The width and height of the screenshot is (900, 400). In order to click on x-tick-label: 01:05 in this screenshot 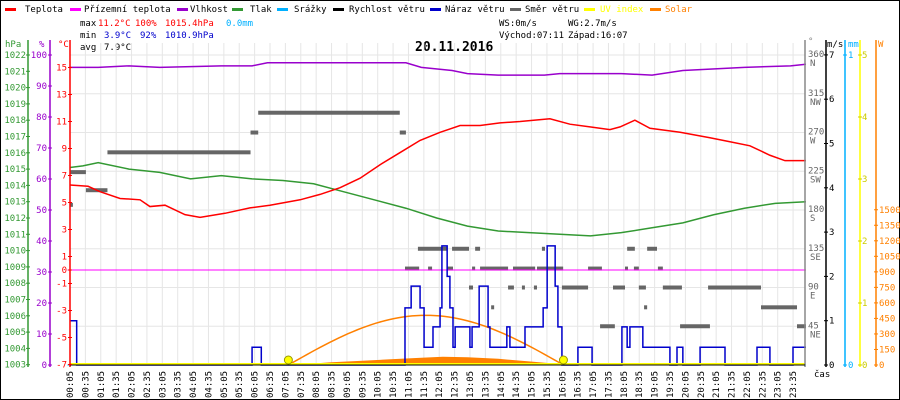, I will do `click(102, 384)`.